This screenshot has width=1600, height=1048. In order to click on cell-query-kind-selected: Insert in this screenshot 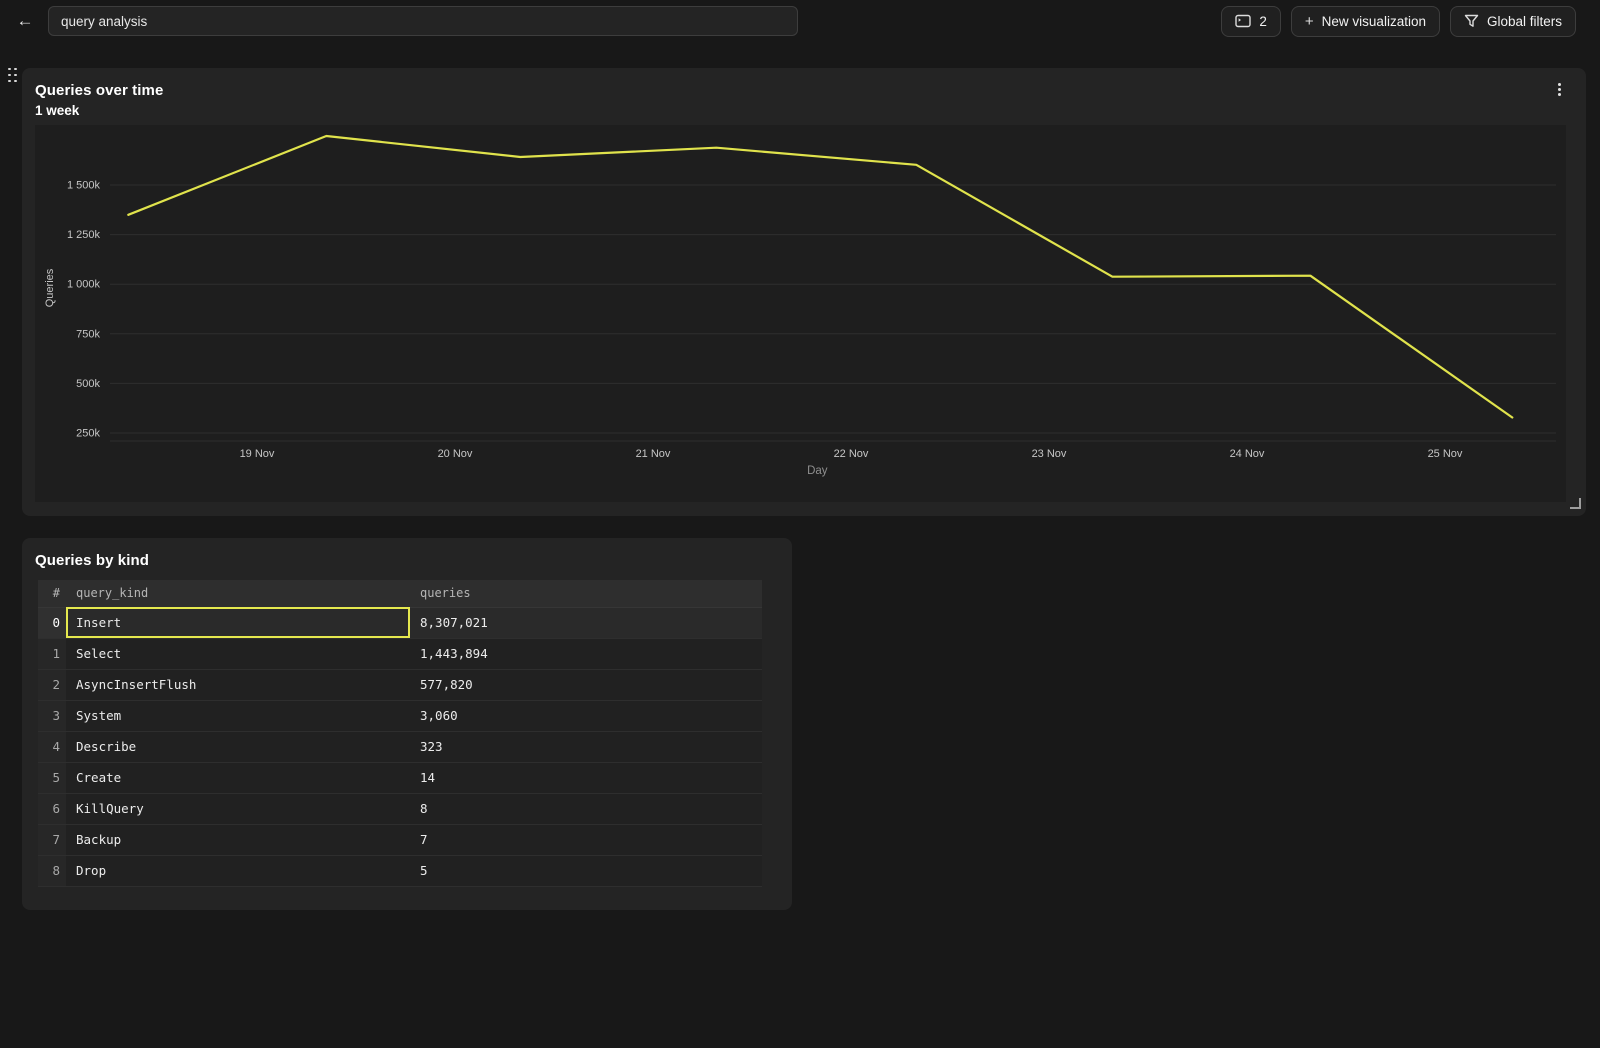, I will do `click(238, 623)`.